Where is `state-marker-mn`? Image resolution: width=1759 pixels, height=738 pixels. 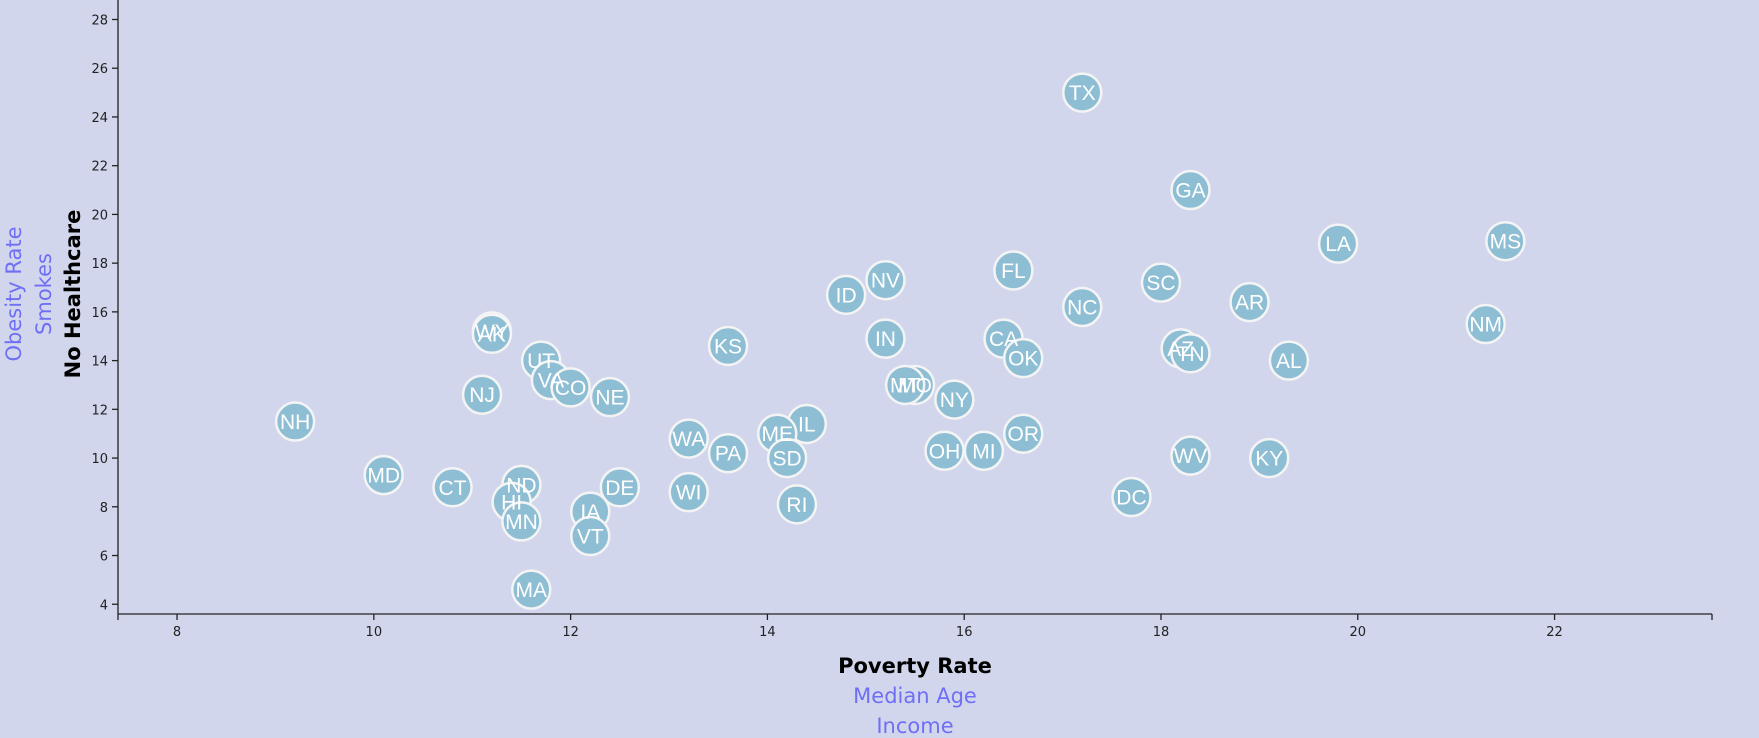
state-marker-mn is located at coordinates (521, 521).